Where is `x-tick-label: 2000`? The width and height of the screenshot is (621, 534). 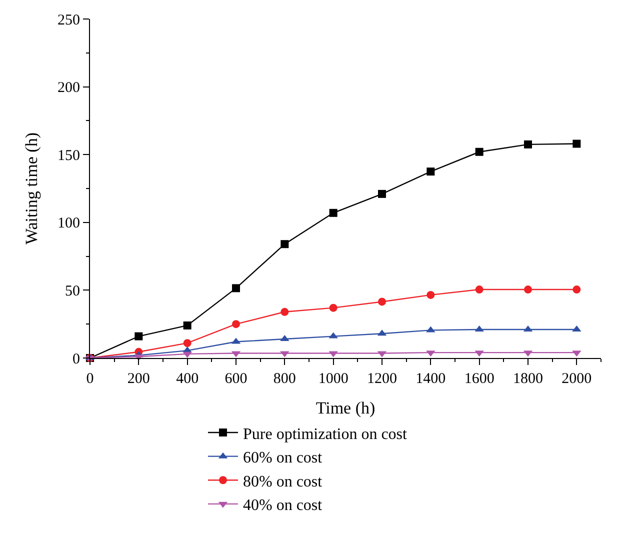
x-tick-label: 2000 is located at coordinates (577, 379).